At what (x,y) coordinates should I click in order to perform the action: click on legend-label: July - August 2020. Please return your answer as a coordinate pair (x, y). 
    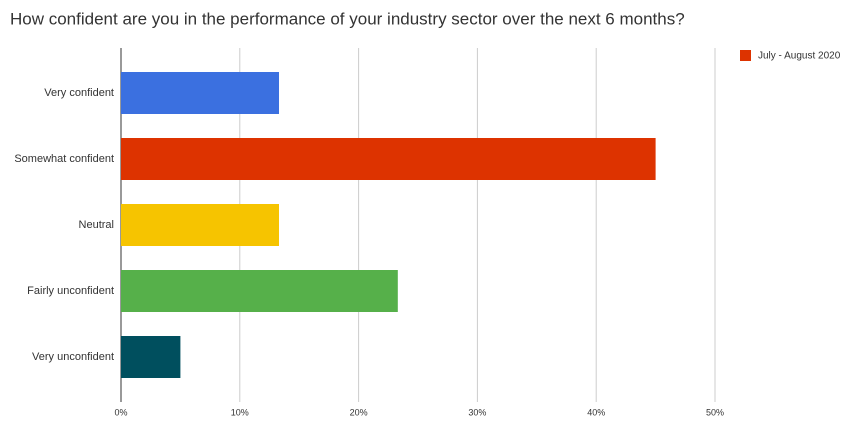
    Looking at the image, I should click on (799, 56).